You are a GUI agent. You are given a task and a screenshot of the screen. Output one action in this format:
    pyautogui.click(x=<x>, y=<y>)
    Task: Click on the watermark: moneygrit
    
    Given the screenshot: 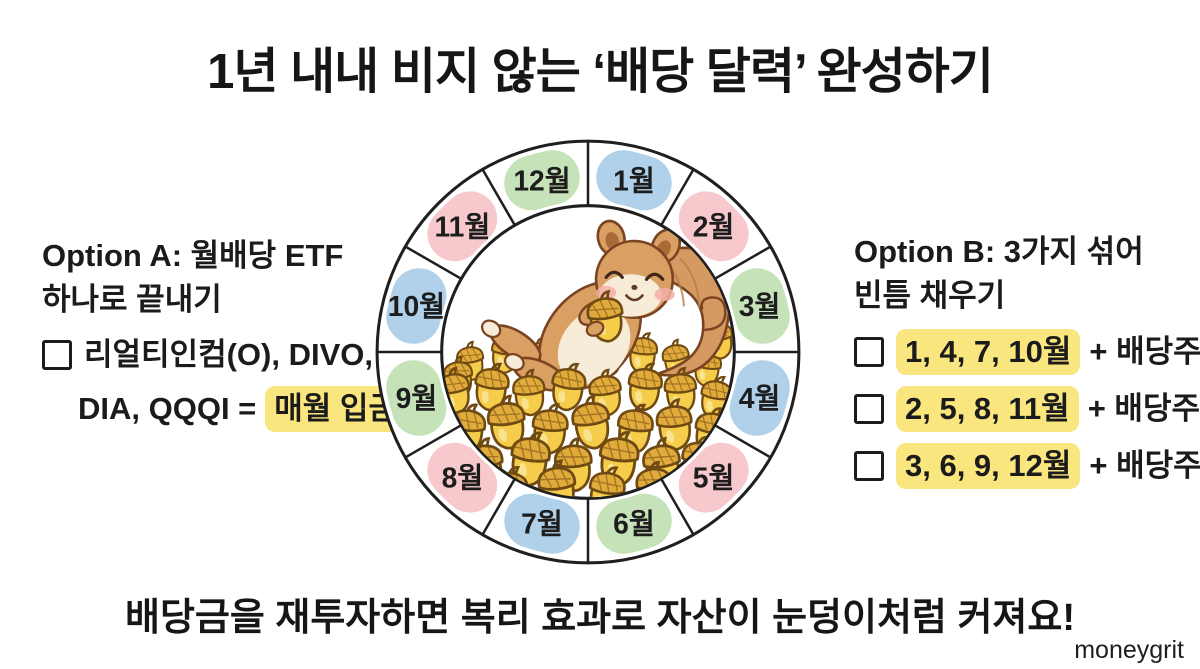 What is the action you would take?
    pyautogui.click(x=1129, y=650)
    